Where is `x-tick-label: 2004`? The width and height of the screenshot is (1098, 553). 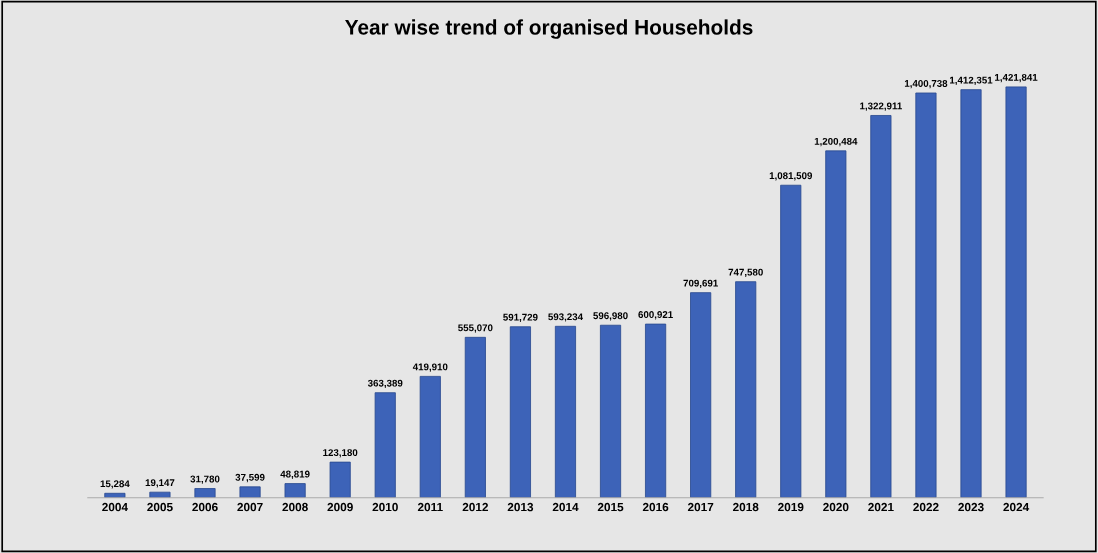 x-tick-label: 2004 is located at coordinates (115, 507).